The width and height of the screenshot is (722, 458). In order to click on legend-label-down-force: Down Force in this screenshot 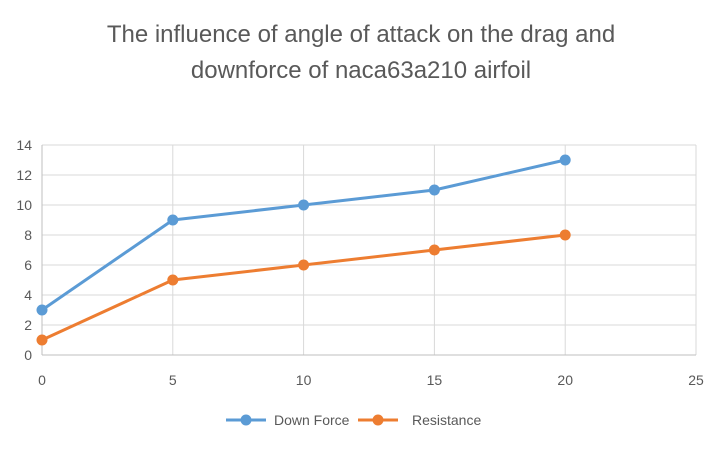, I will do `click(312, 420)`.